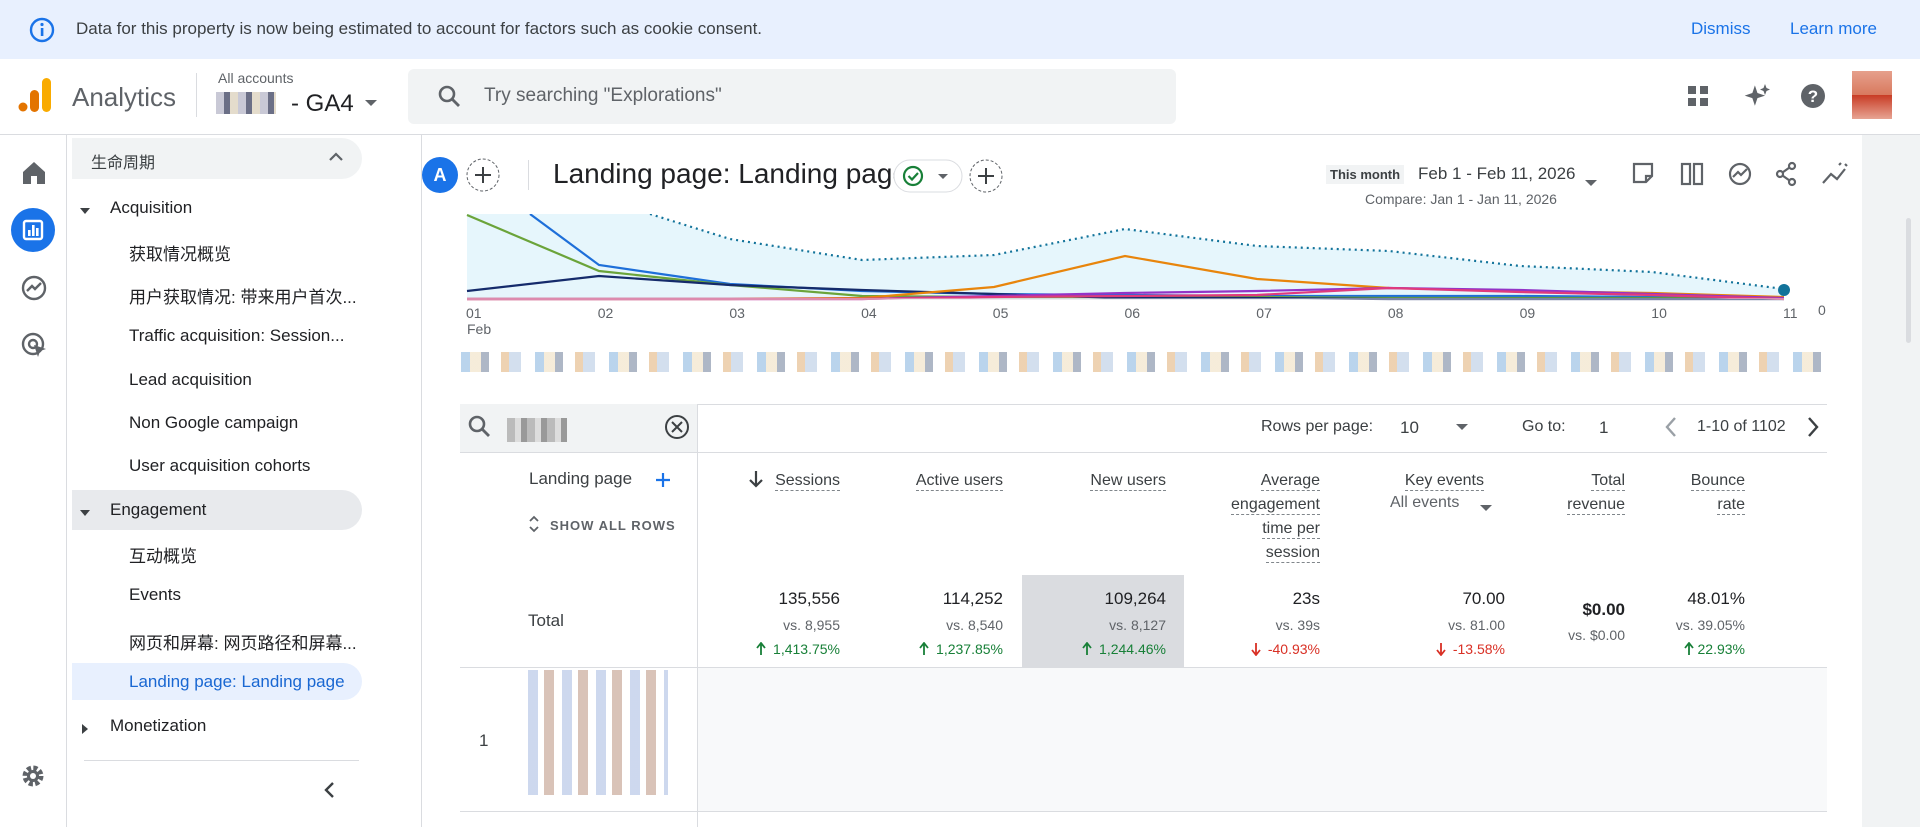 Image resolution: width=1920 pixels, height=827 pixels. I want to click on clear-search, so click(677, 427).